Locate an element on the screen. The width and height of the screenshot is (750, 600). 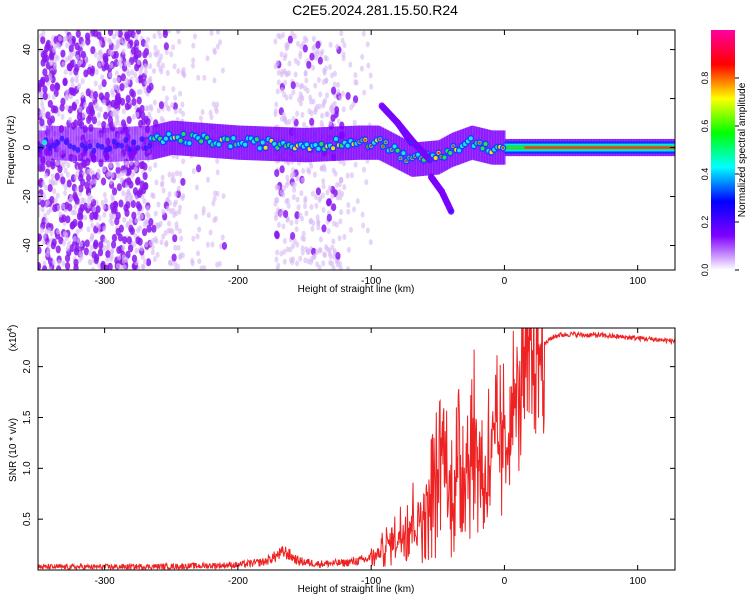
y-tick-label: 40 is located at coordinates (27, 50).